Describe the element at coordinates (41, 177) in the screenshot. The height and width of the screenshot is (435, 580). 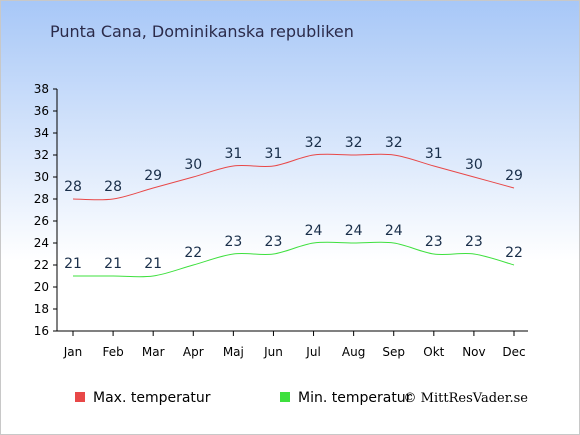
I see `y-tick-label: 30` at that location.